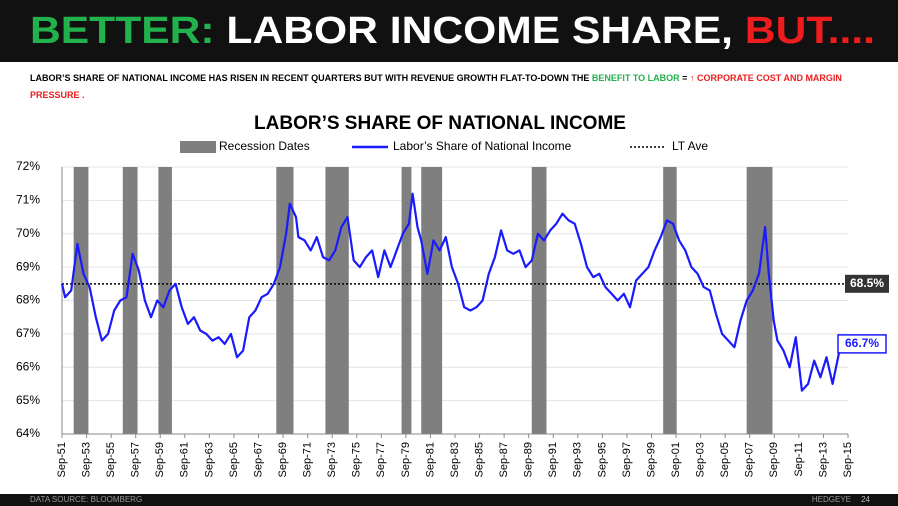 The height and width of the screenshot is (506, 898). Describe the element at coordinates (455, 459) in the screenshot. I see `x-tick-label: Sep-83` at that location.